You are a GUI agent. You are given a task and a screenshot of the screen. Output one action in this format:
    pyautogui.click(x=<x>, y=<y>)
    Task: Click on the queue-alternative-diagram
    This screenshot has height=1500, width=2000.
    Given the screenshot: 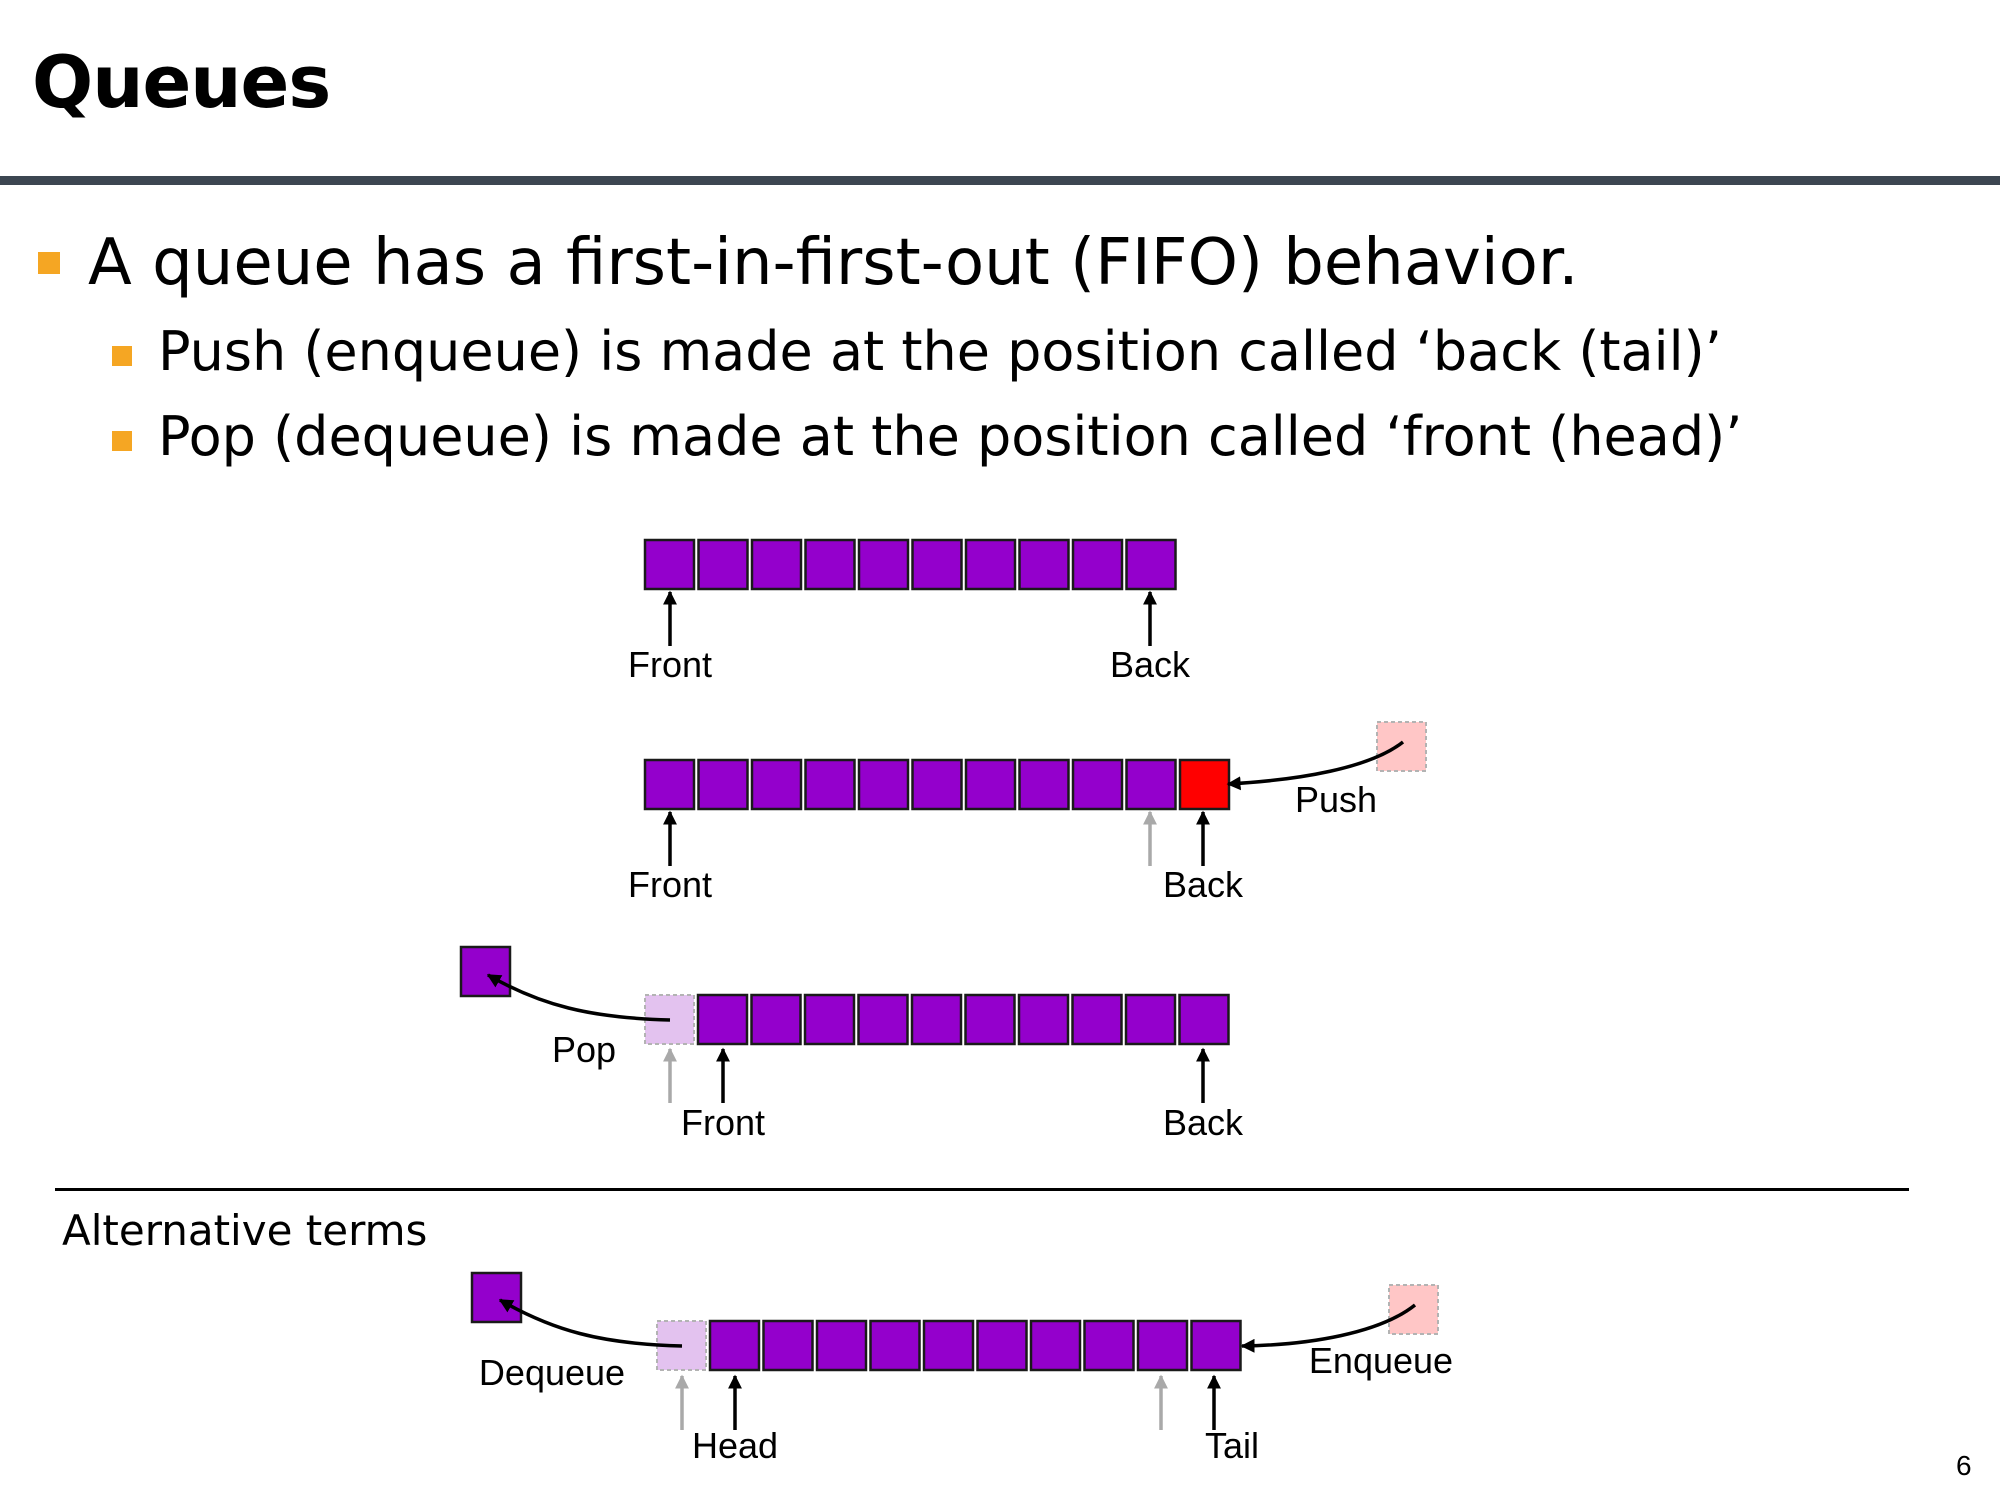 What is the action you would take?
    pyautogui.click(x=954, y=1350)
    